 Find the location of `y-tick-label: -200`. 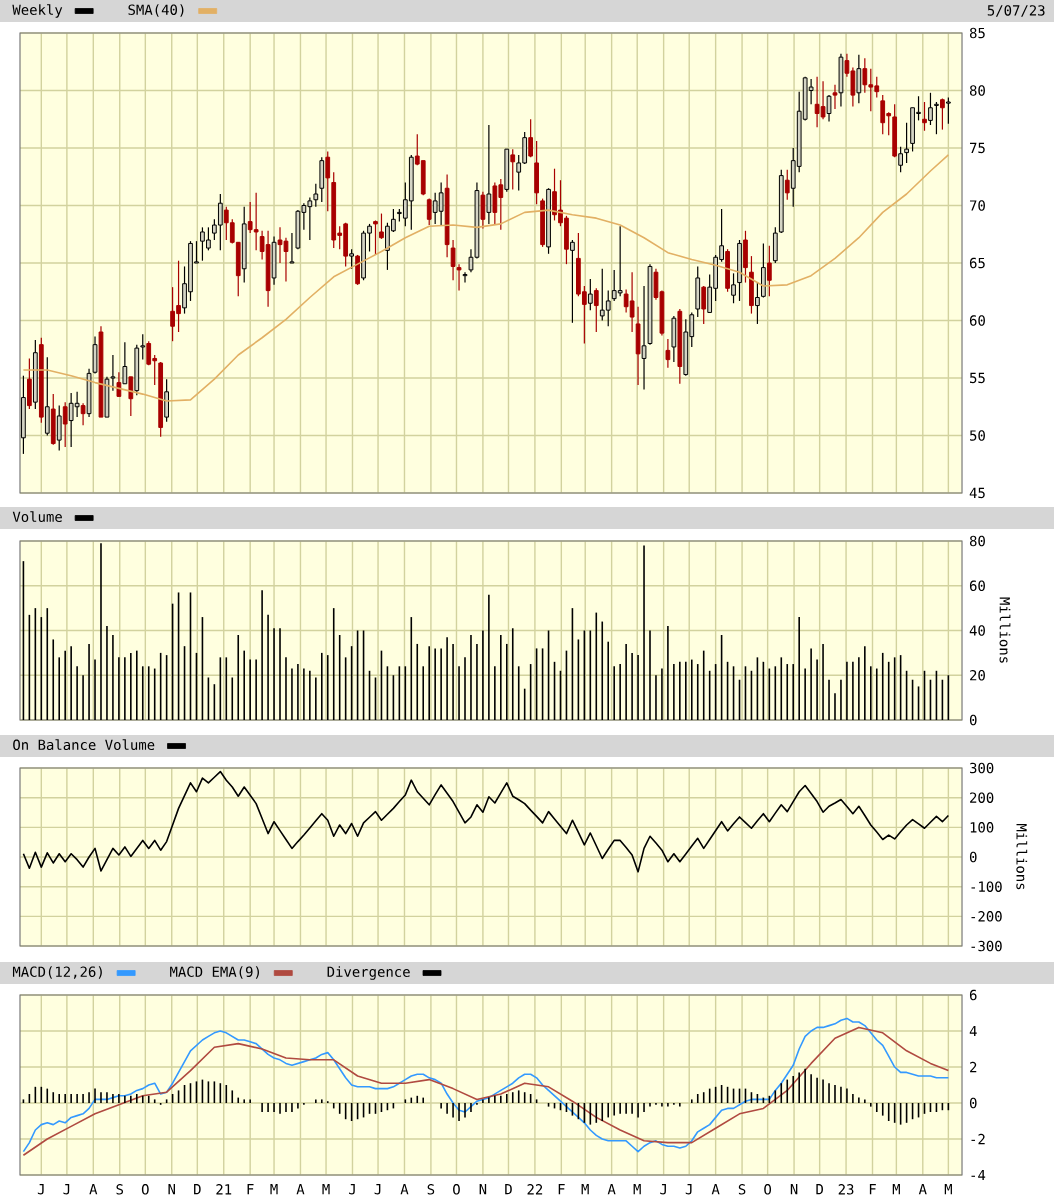

y-tick-label: -200 is located at coordinates (986, 916).